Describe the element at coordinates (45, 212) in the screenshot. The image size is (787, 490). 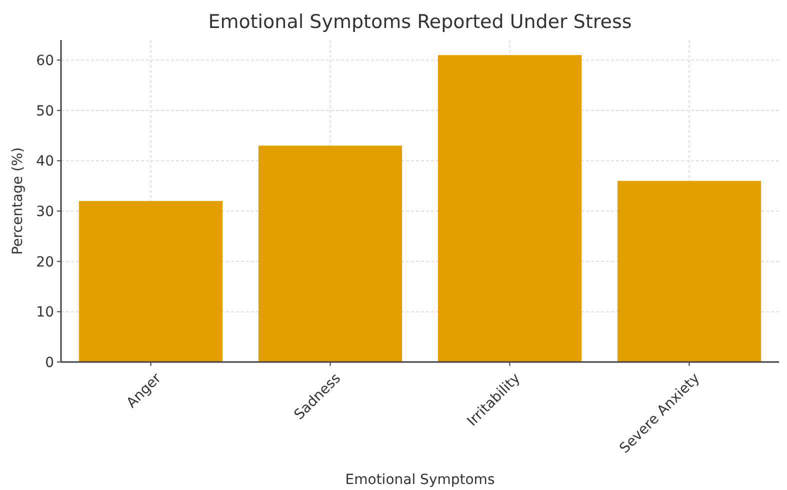
I see `y-tick-label: 30` at that location.